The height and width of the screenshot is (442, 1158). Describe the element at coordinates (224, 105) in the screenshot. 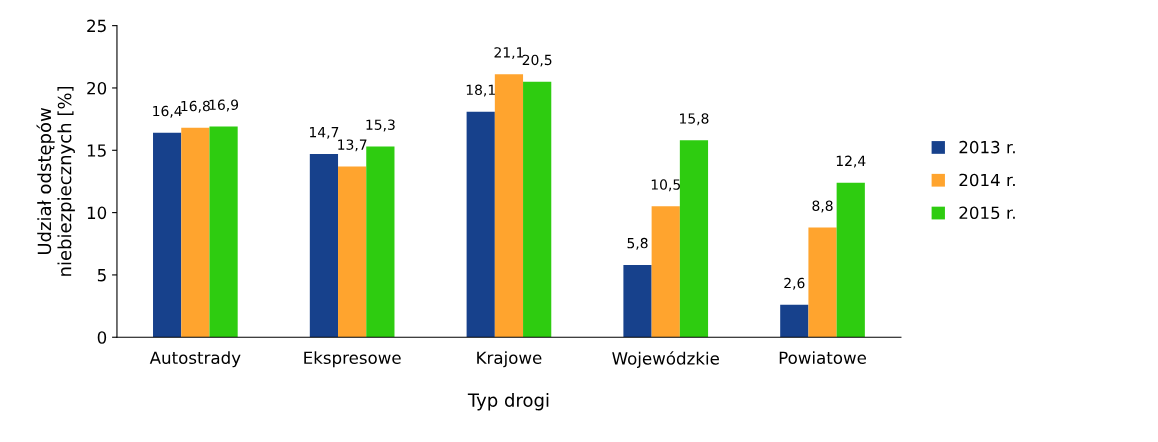

I see `data-label: 16,9` at that location.